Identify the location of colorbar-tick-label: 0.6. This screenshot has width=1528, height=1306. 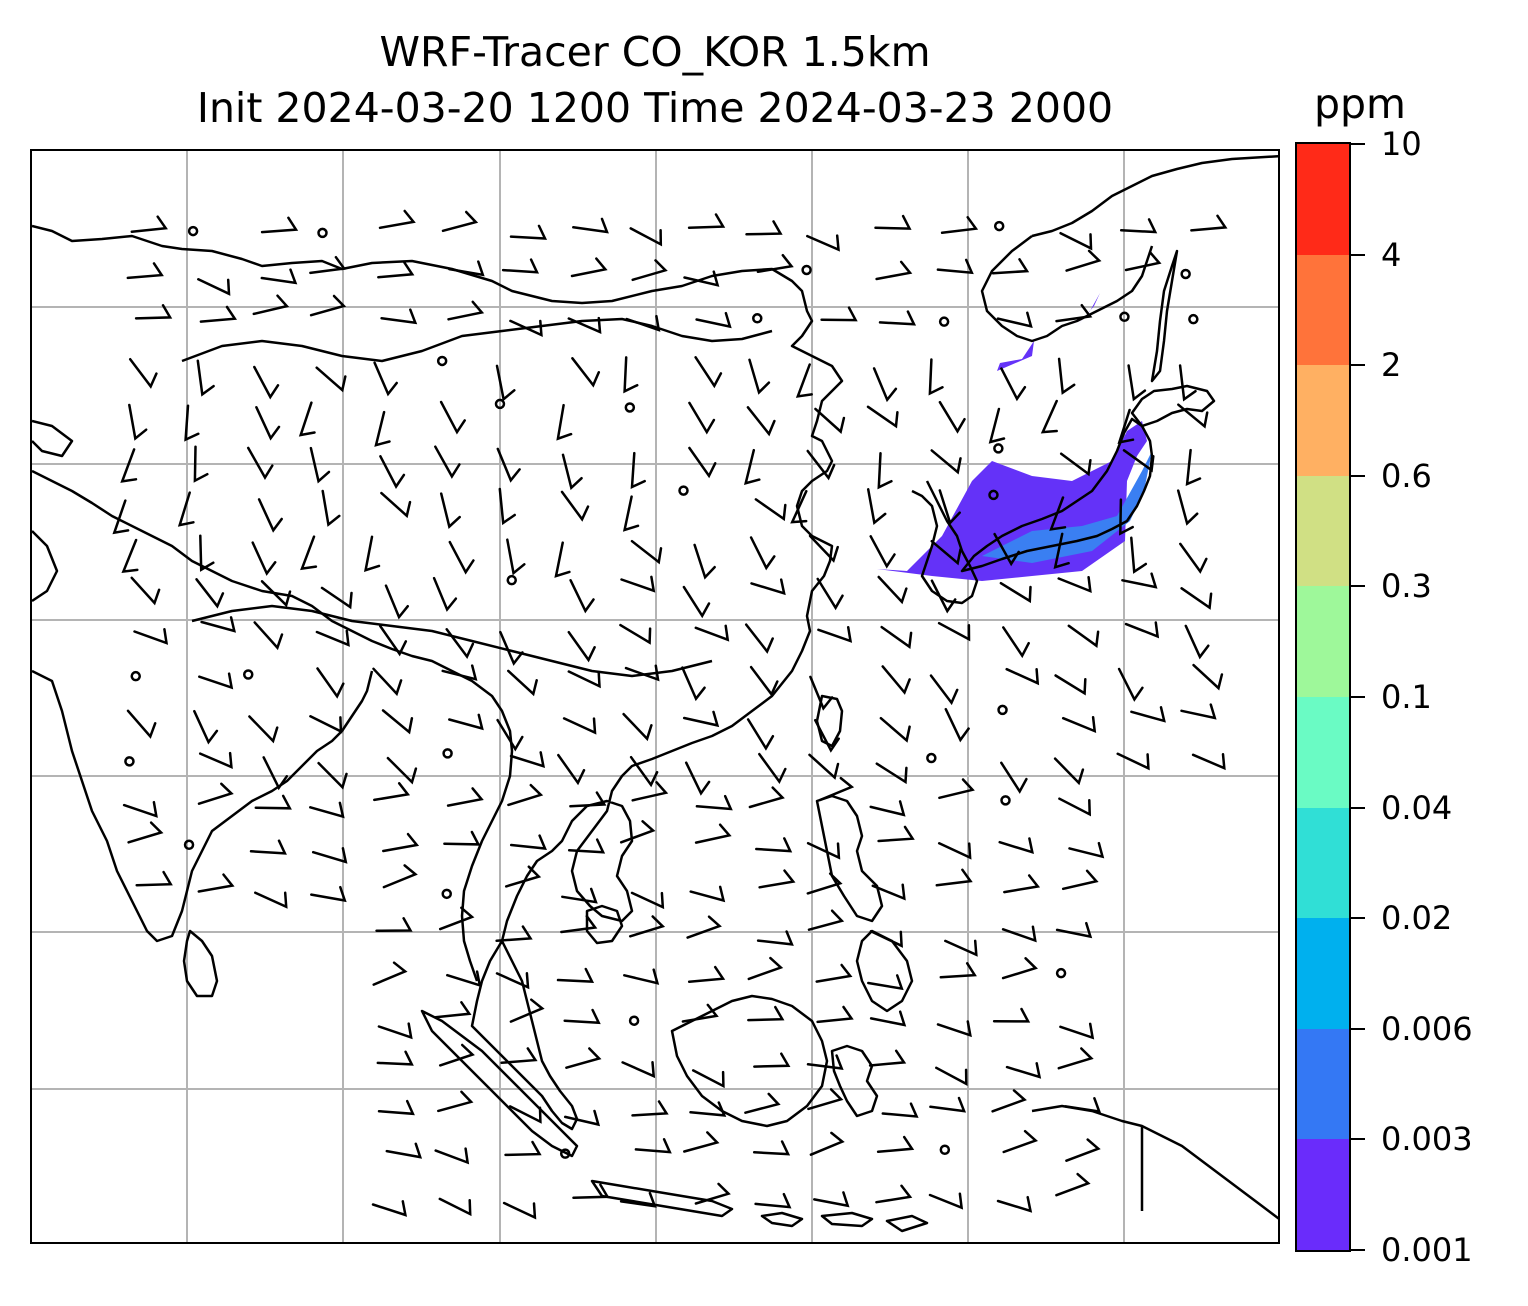
(1406, 475).